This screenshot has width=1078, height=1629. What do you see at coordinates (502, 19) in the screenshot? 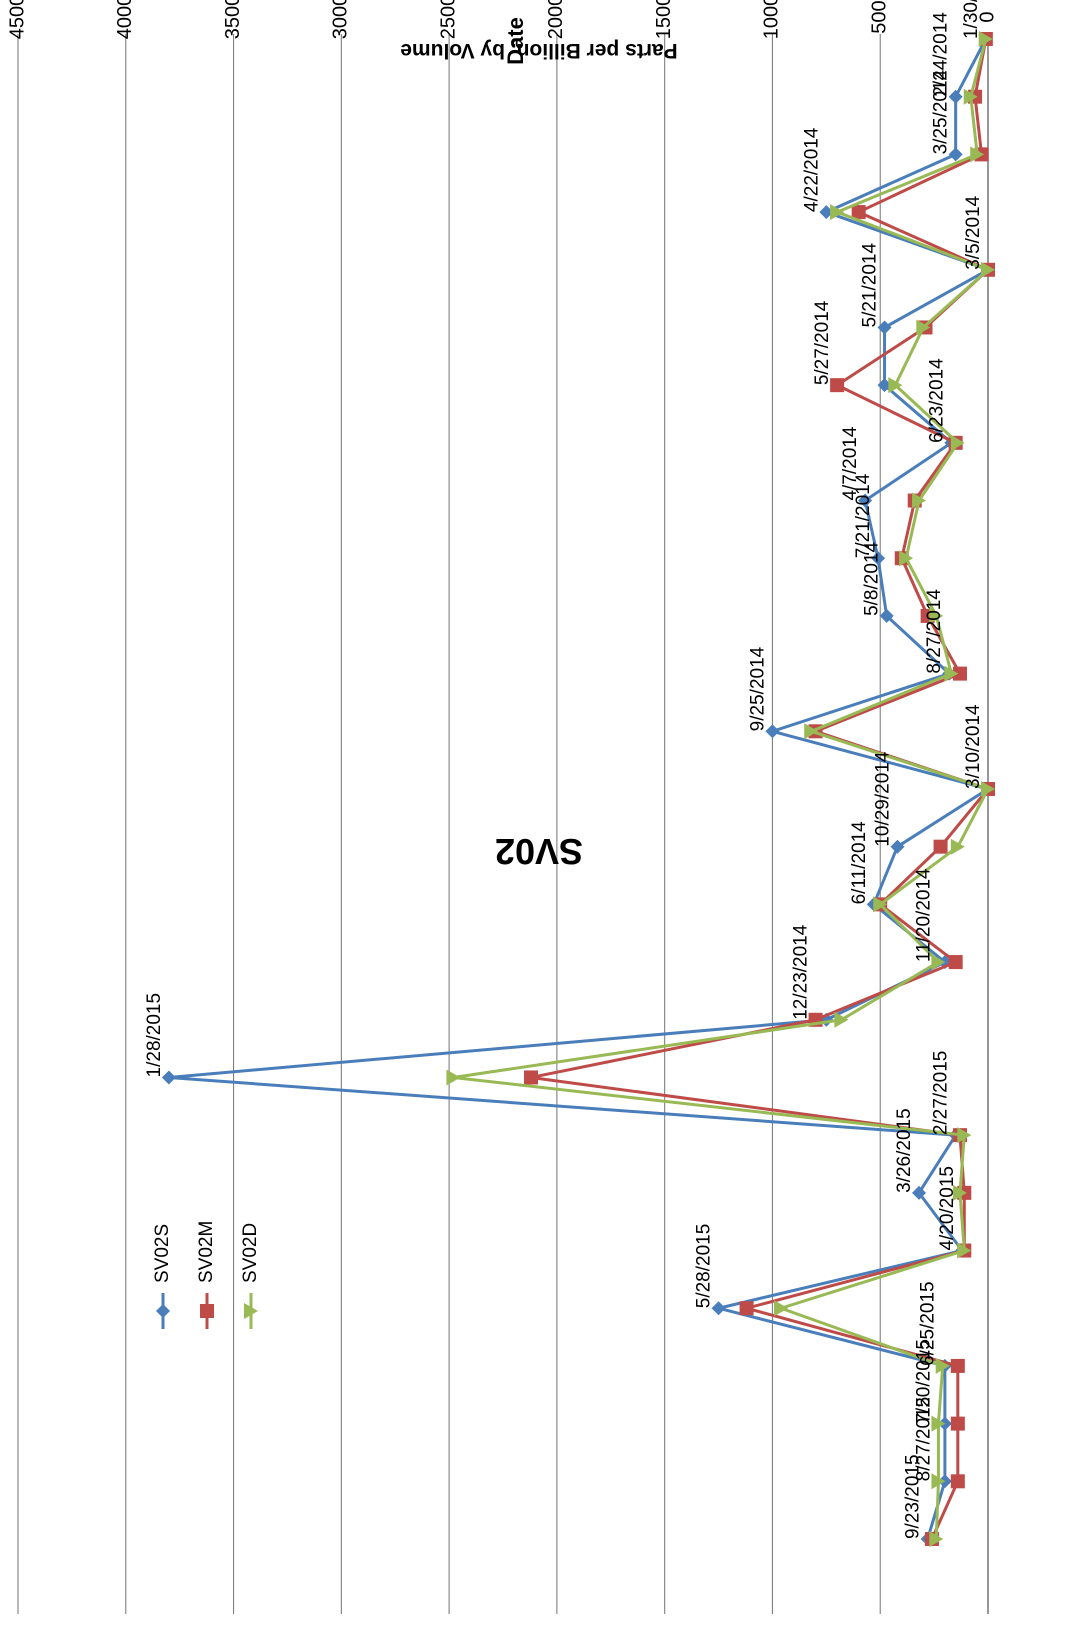
I see `y-axis-ticks: 0 500 1000 1500 2000 2500 3000 3500 4000 4500` at bounding box center [502, 19].